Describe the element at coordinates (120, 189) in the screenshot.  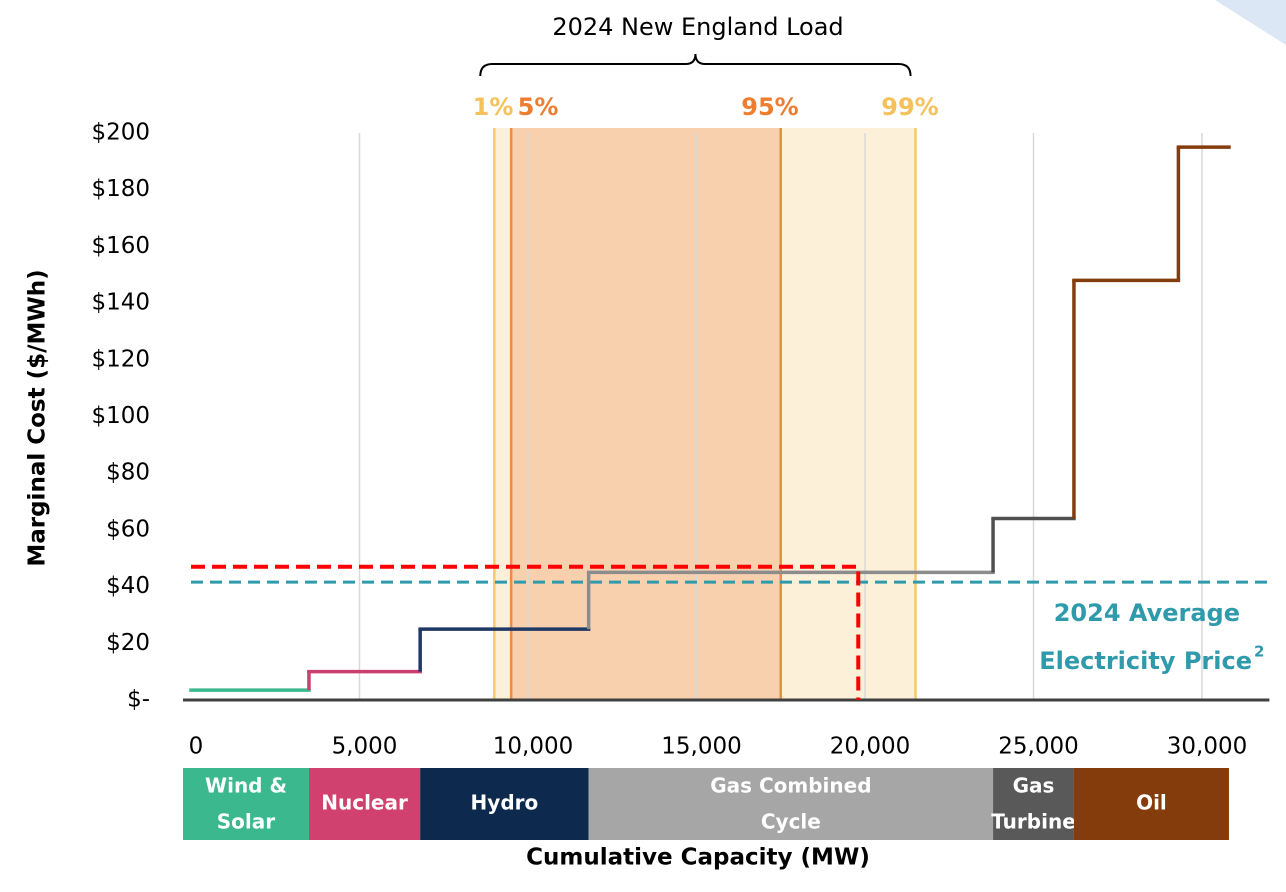
I see `y-tick-label: $180` at that location.